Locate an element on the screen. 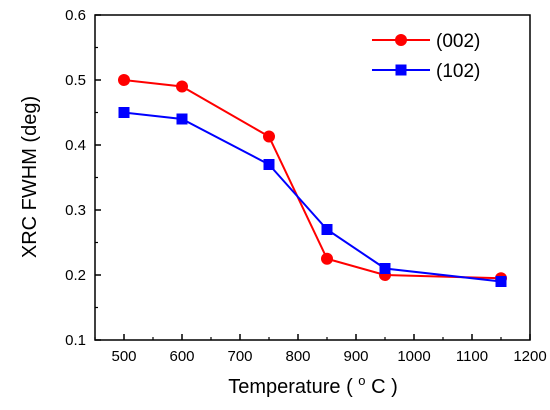  legend-label-2: (102) is located at coordinates (458, 71).